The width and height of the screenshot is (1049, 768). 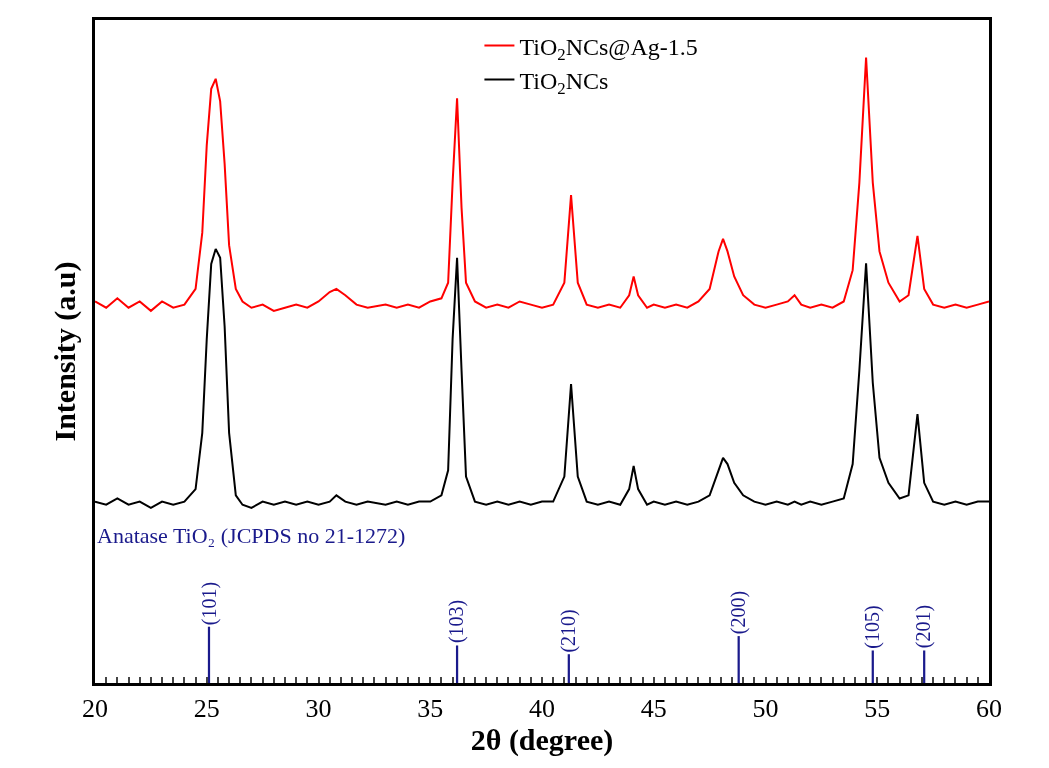 What do you see at coordinates (924, 626) in the screenshot?
I see `annotation: (201)` at bounding box center [924, 626].